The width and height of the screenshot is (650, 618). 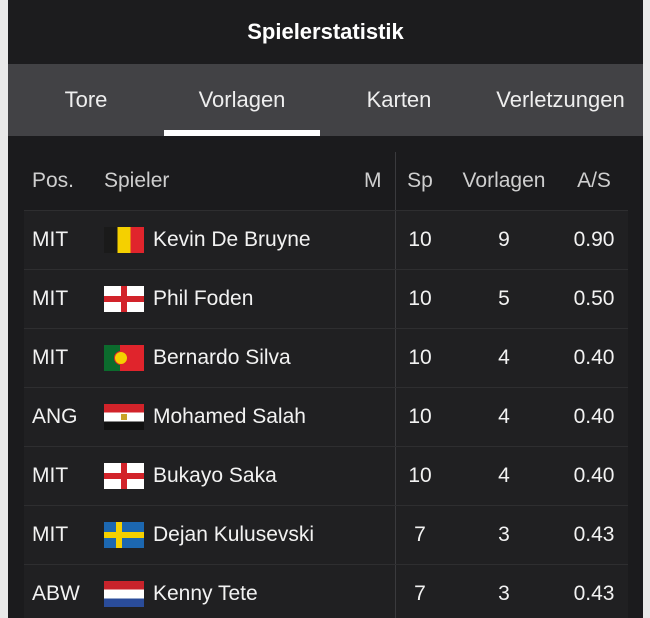 What do you see at coordinates (86, 99) in the screenshot?
I see `tab-tore: Tore` at bounding box center [86, 99].